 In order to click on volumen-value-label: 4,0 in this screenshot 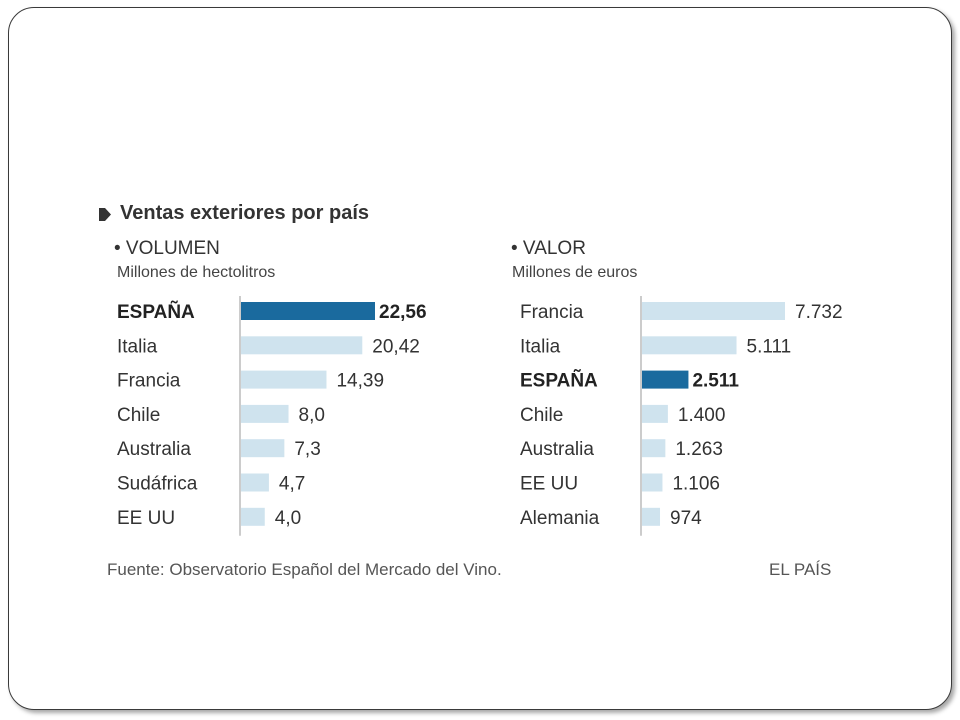, I will do `click(288, 518)`.